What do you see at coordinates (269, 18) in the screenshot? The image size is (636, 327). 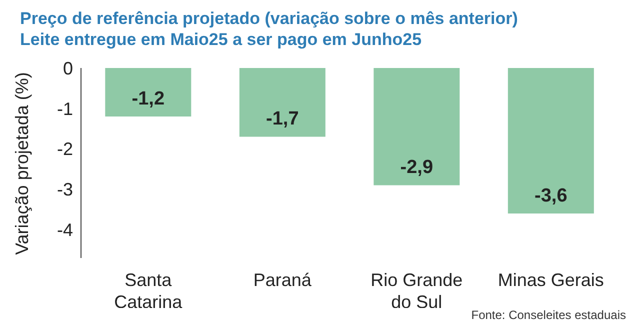 I see `chart-title: Preço de referência projetado (variação sobre o mês anterior)` at bounding box center [269, 18].